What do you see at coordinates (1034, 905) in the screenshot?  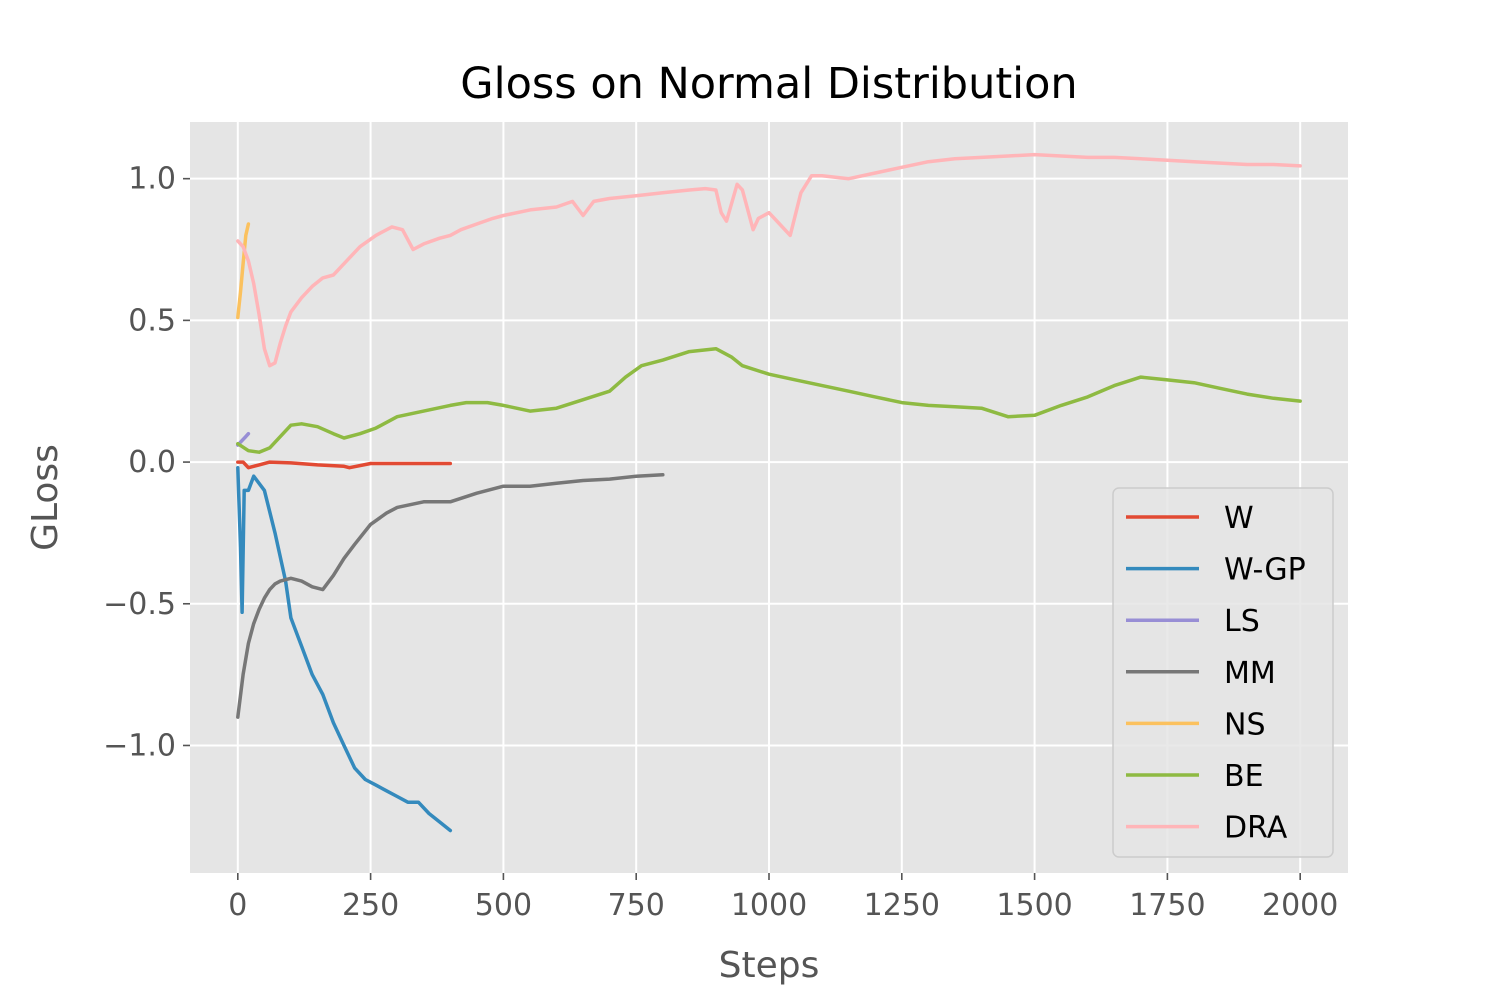 I see `x-tick-label: 1500` at bounding box center [1034, 905].